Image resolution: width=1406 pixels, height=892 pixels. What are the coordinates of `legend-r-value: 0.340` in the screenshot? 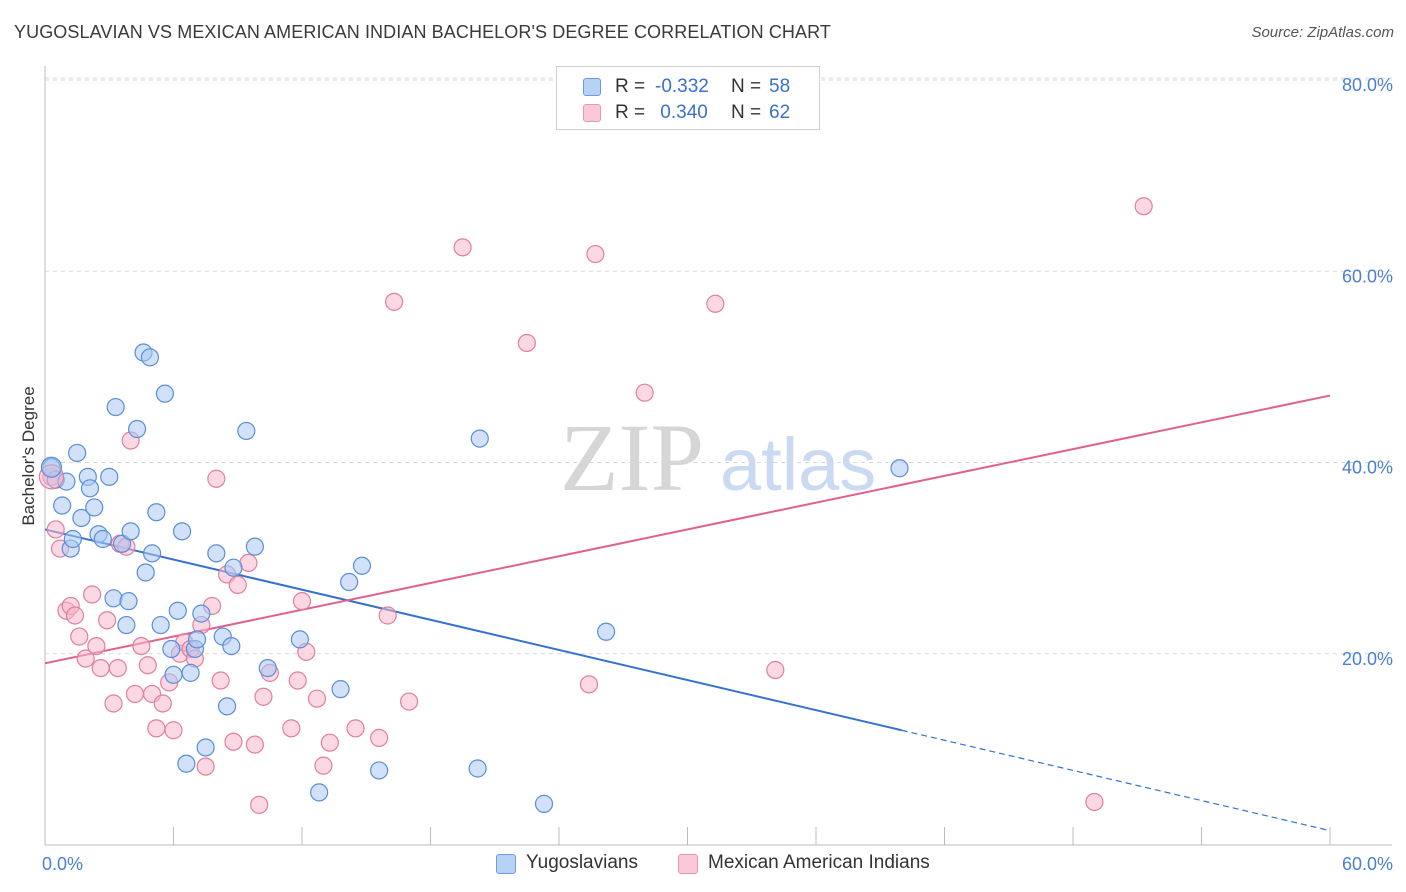 It's located at (681, 112).